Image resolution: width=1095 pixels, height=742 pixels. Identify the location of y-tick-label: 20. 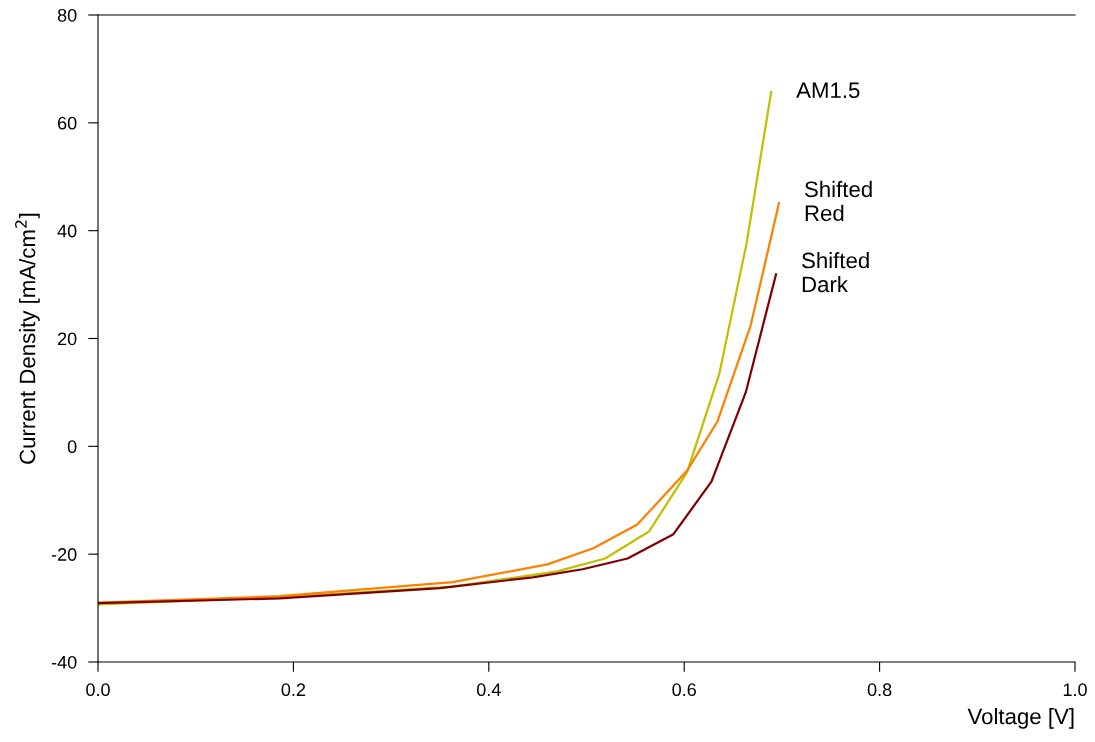
(67, 339).